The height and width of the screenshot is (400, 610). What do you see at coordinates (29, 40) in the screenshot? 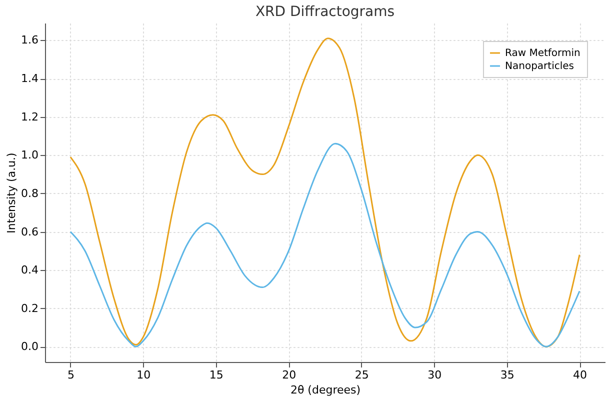
I see `y-tick-label: 1.6` at bounding box center [29, 40].